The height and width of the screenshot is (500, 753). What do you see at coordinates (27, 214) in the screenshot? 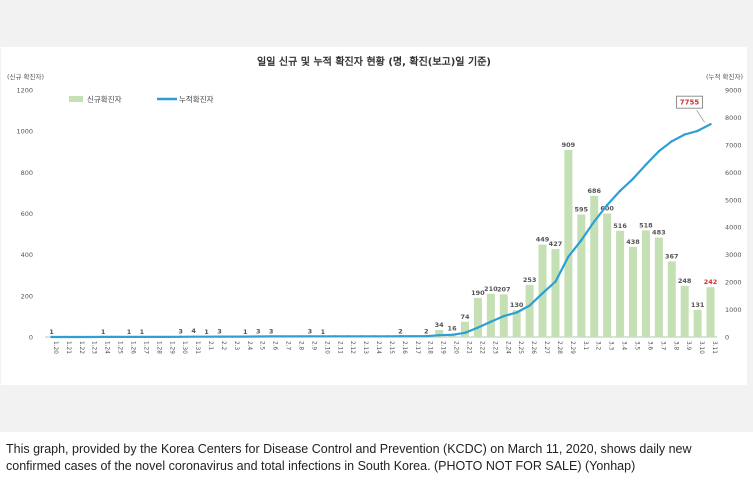
I see `y-tick-label: 600` at bounding box center [27, 214].